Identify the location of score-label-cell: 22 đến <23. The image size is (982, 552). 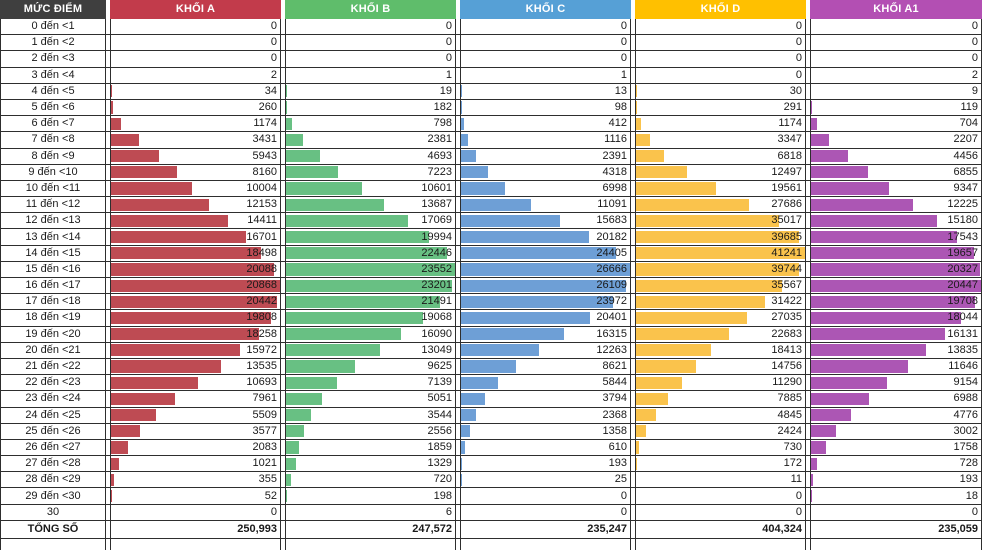
(53, 383).